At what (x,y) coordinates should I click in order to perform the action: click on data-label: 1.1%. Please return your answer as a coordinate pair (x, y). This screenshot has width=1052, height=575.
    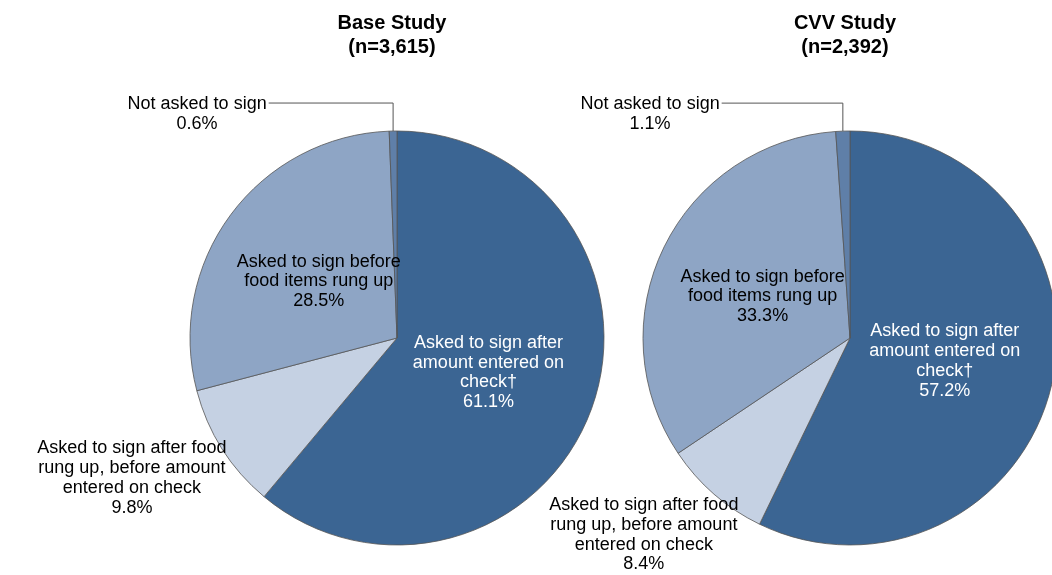
    Looking at the image, I should click on (650, 123).